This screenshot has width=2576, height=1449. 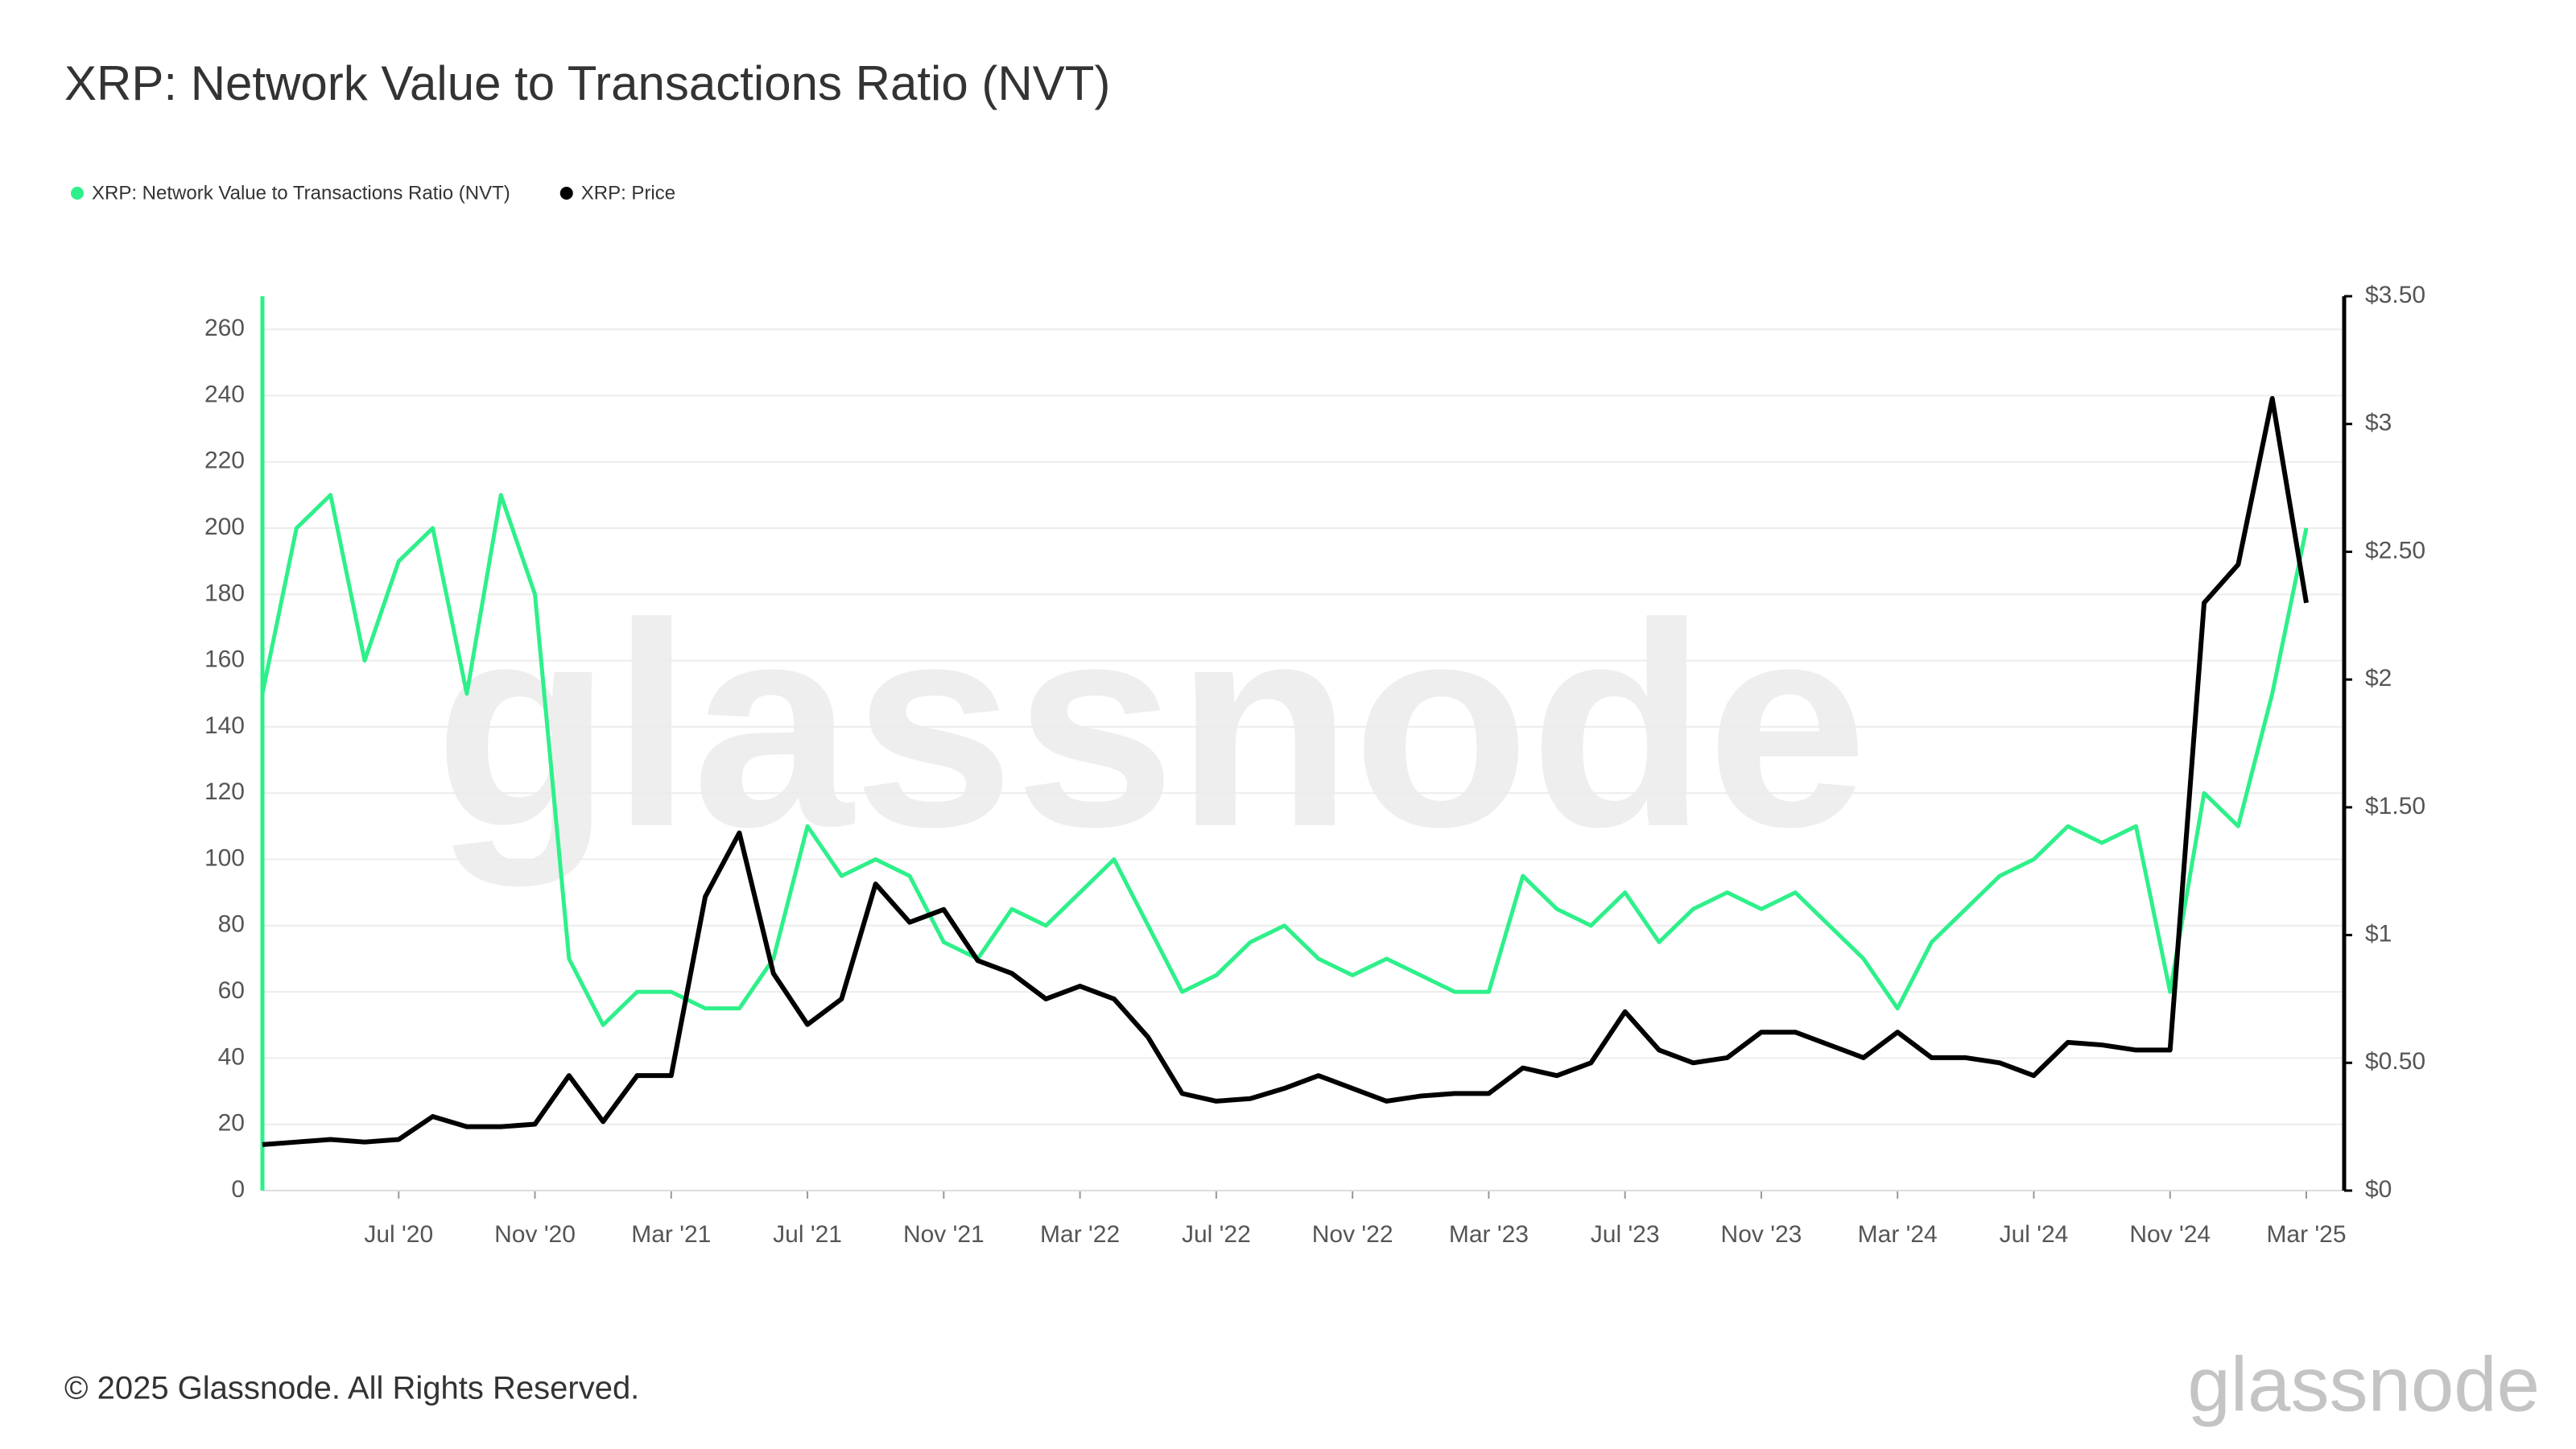 I want to click on y-tick-label: 20, so click(x=231, y=1123).